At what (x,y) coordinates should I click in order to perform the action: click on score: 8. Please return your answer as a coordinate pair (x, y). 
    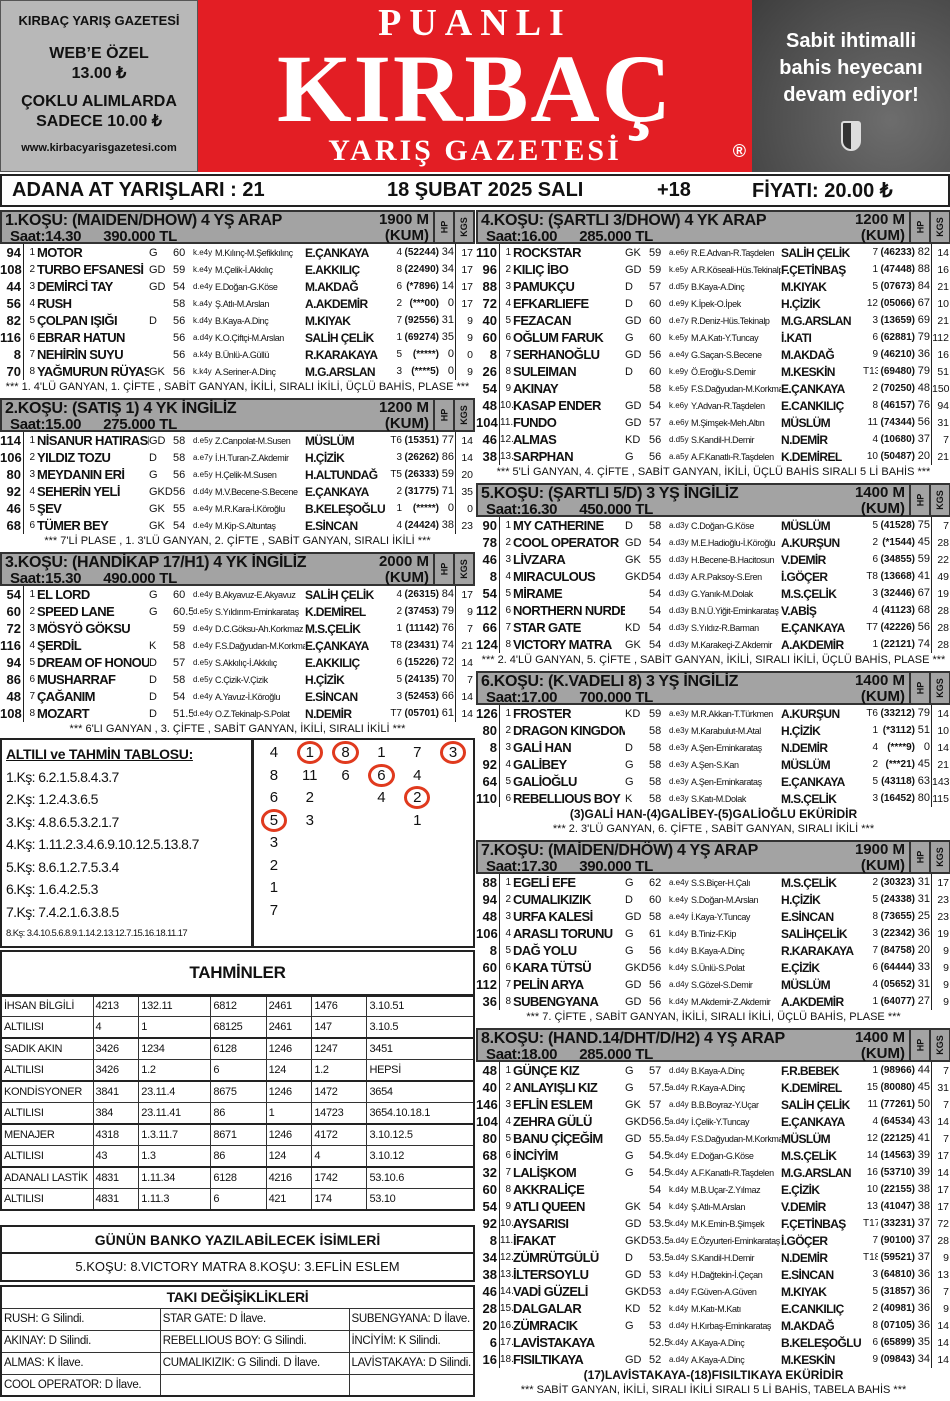
    Looking at the image, I should click on (488, 950).